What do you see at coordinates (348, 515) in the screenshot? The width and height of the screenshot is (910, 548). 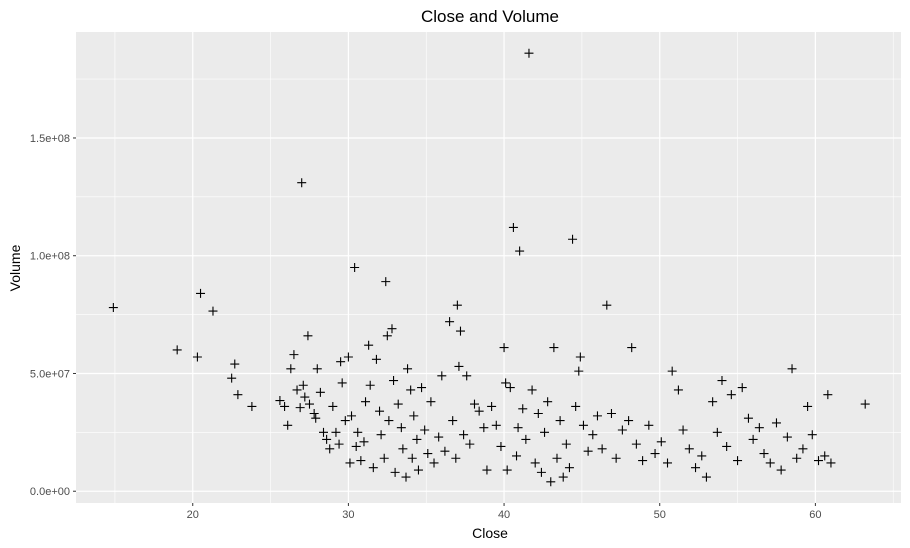 I see `x-tick-label: 30` at bounding box center [348, 515].